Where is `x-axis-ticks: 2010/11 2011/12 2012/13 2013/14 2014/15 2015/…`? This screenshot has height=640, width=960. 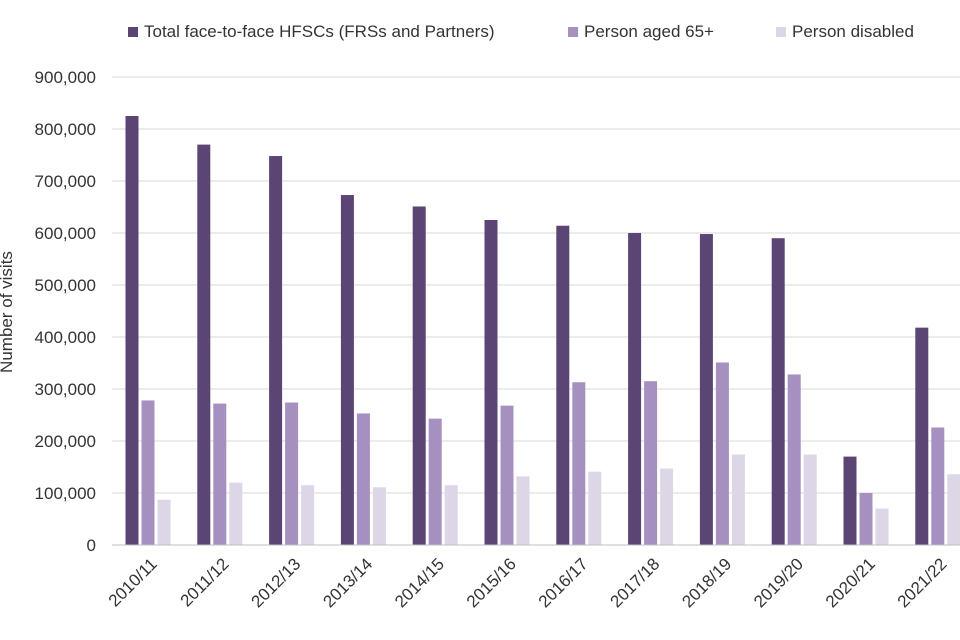
x-axis-ticks: 2010/11 2011/12 2012/13 2013/14 2014/15 2015/… is located at coordinates (528, 582).